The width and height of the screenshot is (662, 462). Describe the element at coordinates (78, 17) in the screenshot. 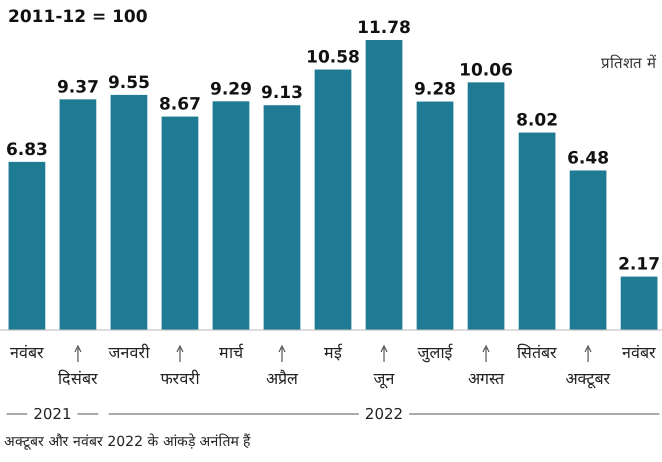

I see `chart-title: 2011-12 = 100` at that location.